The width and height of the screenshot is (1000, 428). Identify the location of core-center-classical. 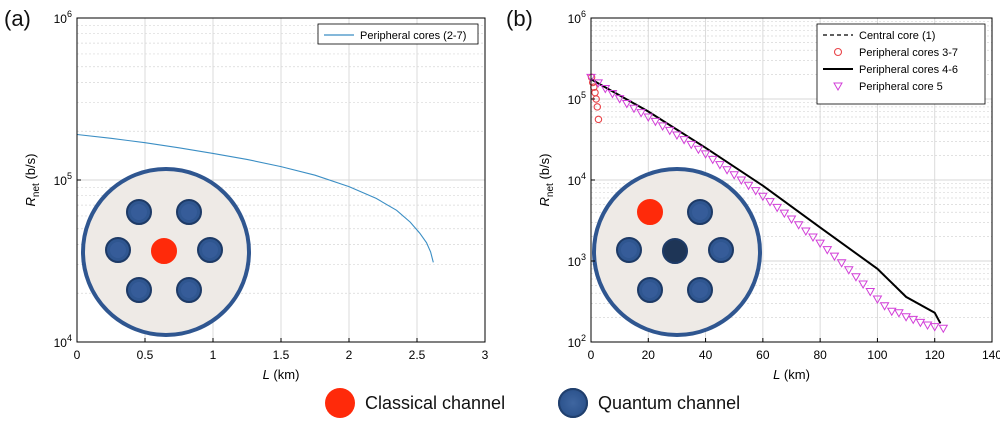
(164, 251).